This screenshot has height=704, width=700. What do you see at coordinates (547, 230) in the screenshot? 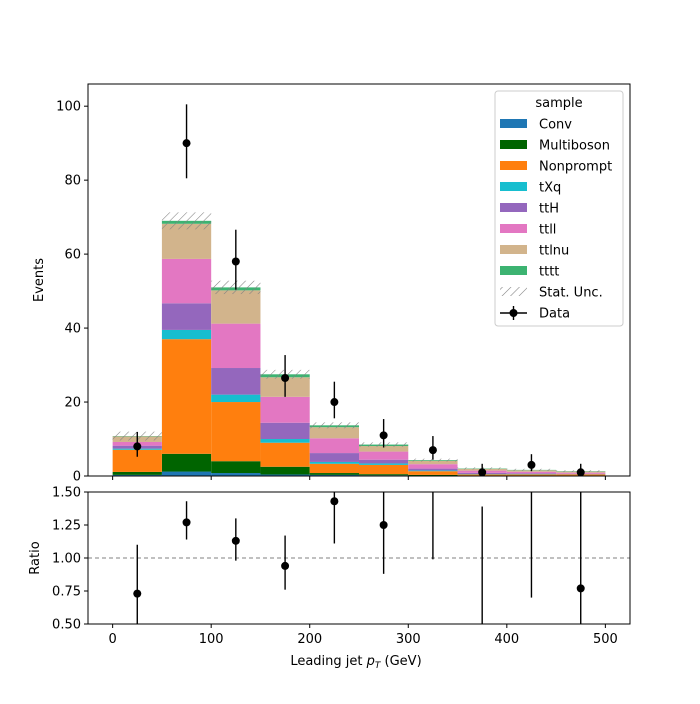
I see `legend-label-ttll: ttll` at bounding box center [547, 230].